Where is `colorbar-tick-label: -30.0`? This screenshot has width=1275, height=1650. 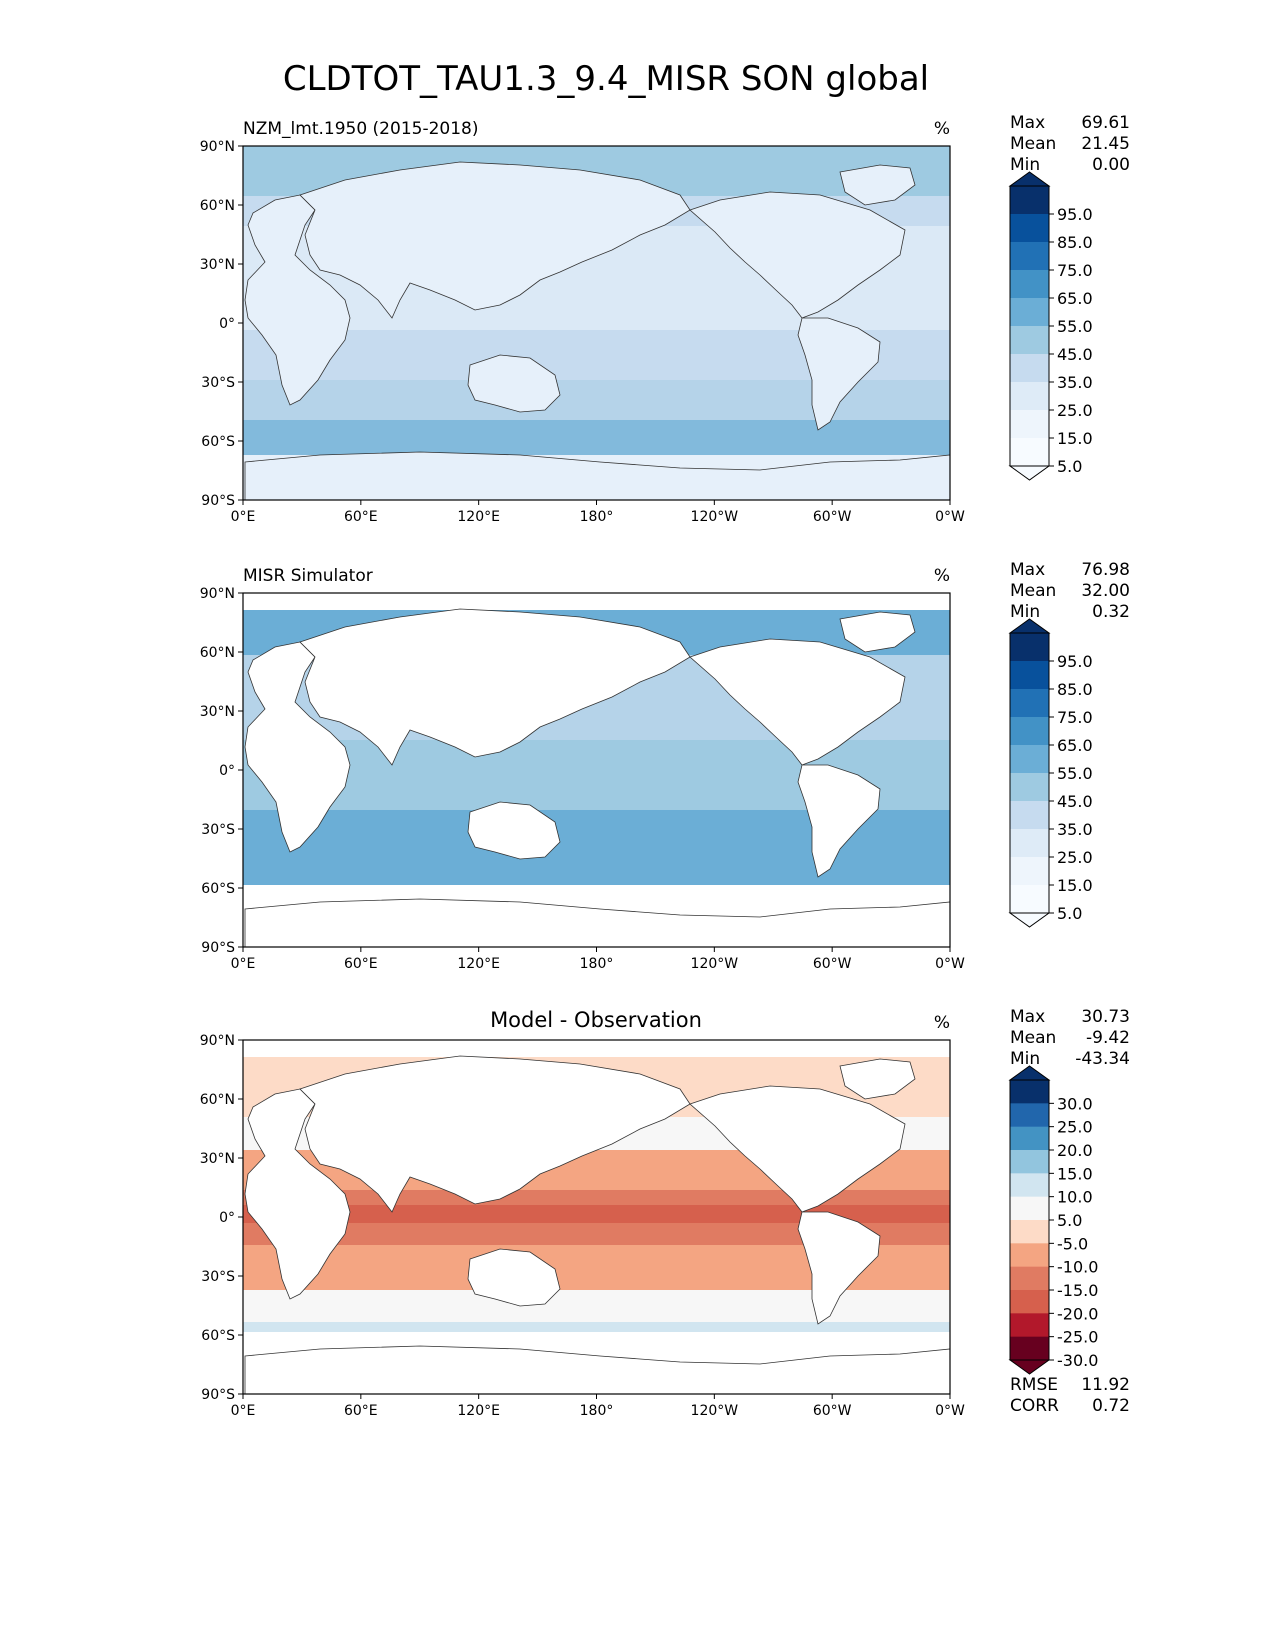 colorbar-tick-label: -30.0 is located at coordinates (1077, 1360).